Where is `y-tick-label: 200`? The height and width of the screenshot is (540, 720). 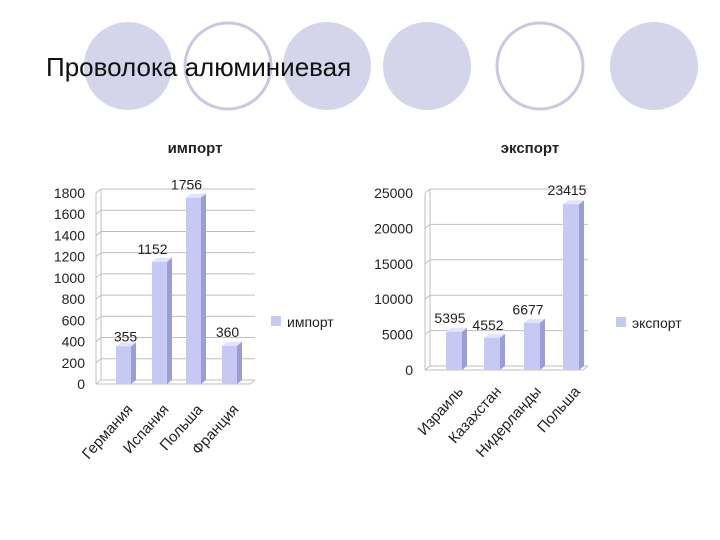
y-tick-label: 200 is located at coordinates (74, 363).